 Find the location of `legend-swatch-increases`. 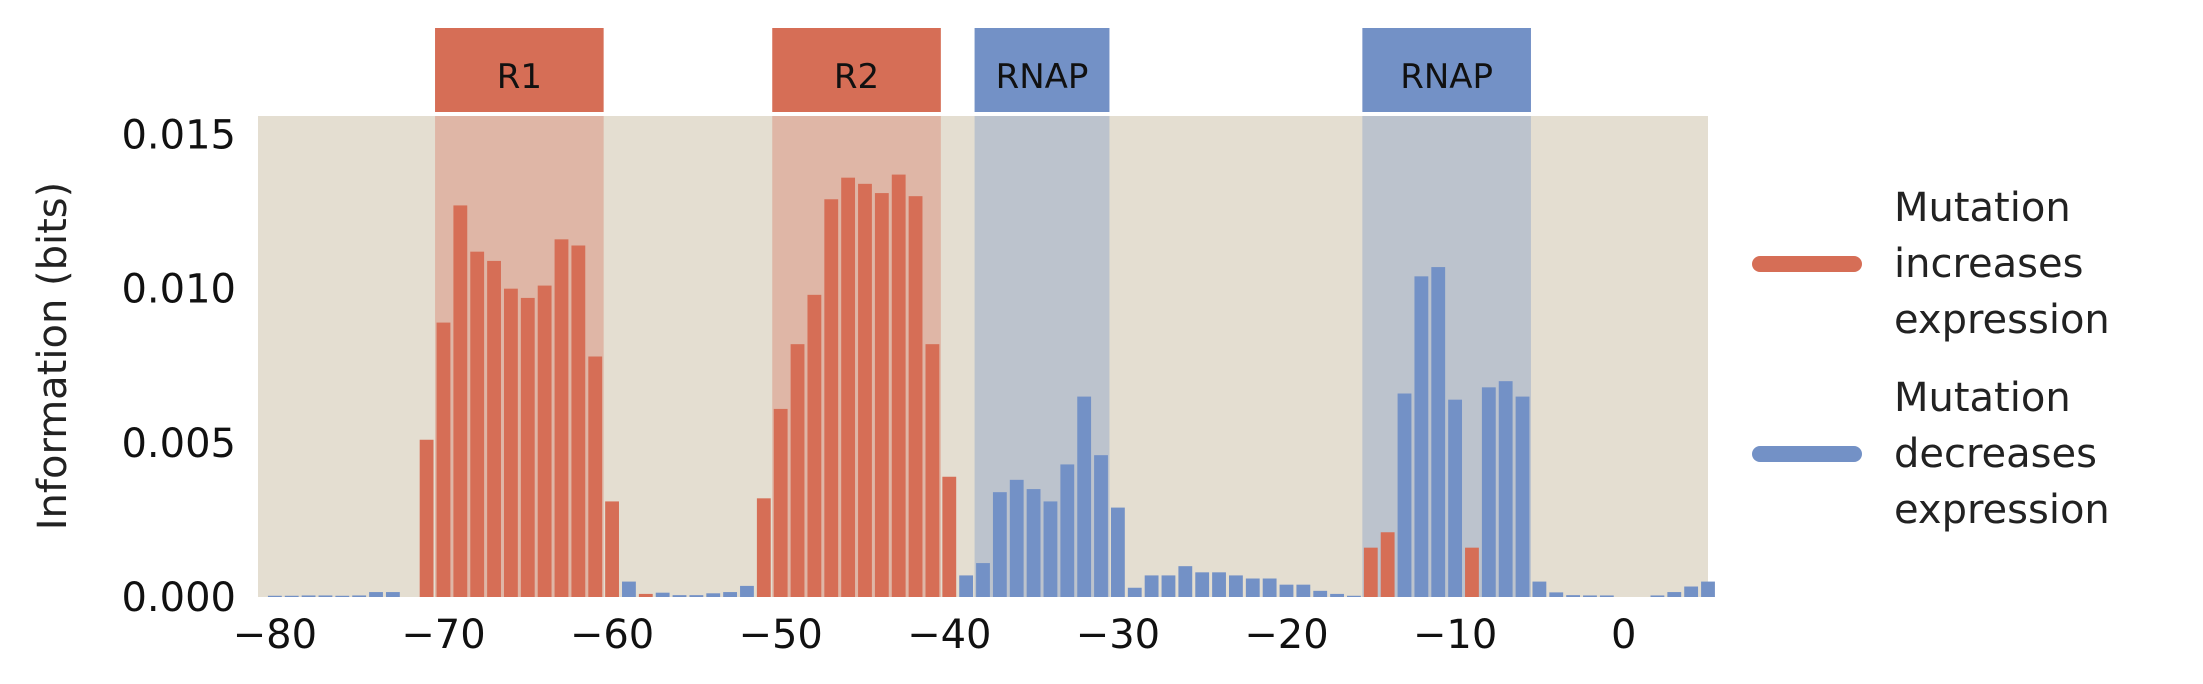

legend-swatch-increases is located at coordinates (1807, 264).